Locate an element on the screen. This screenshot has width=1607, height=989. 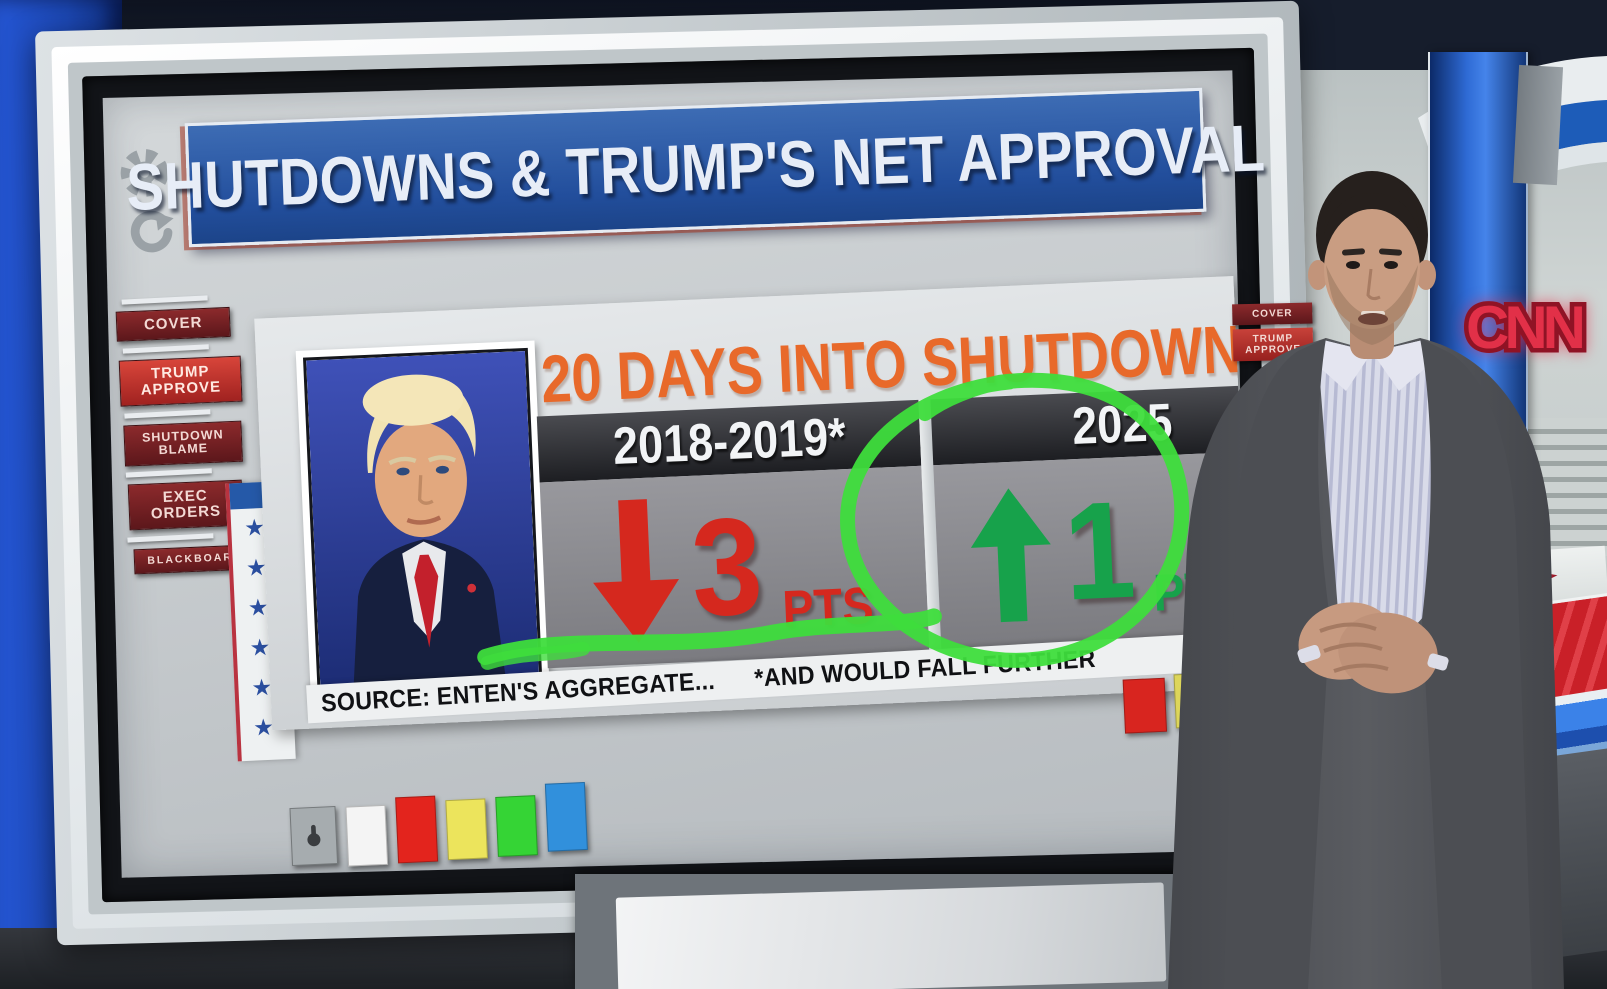
column-2018-2019: 2018-2019* 3 PTS is located at coordinates (733, 534).